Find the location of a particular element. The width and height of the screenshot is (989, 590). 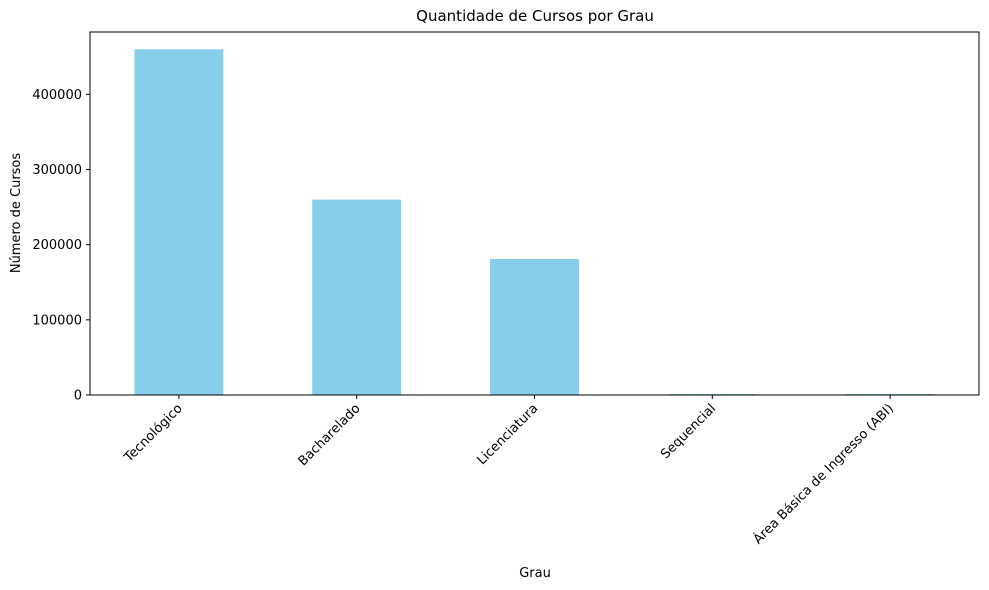

y-tick-label-4: 400000 is located at coordinates (57, 95).